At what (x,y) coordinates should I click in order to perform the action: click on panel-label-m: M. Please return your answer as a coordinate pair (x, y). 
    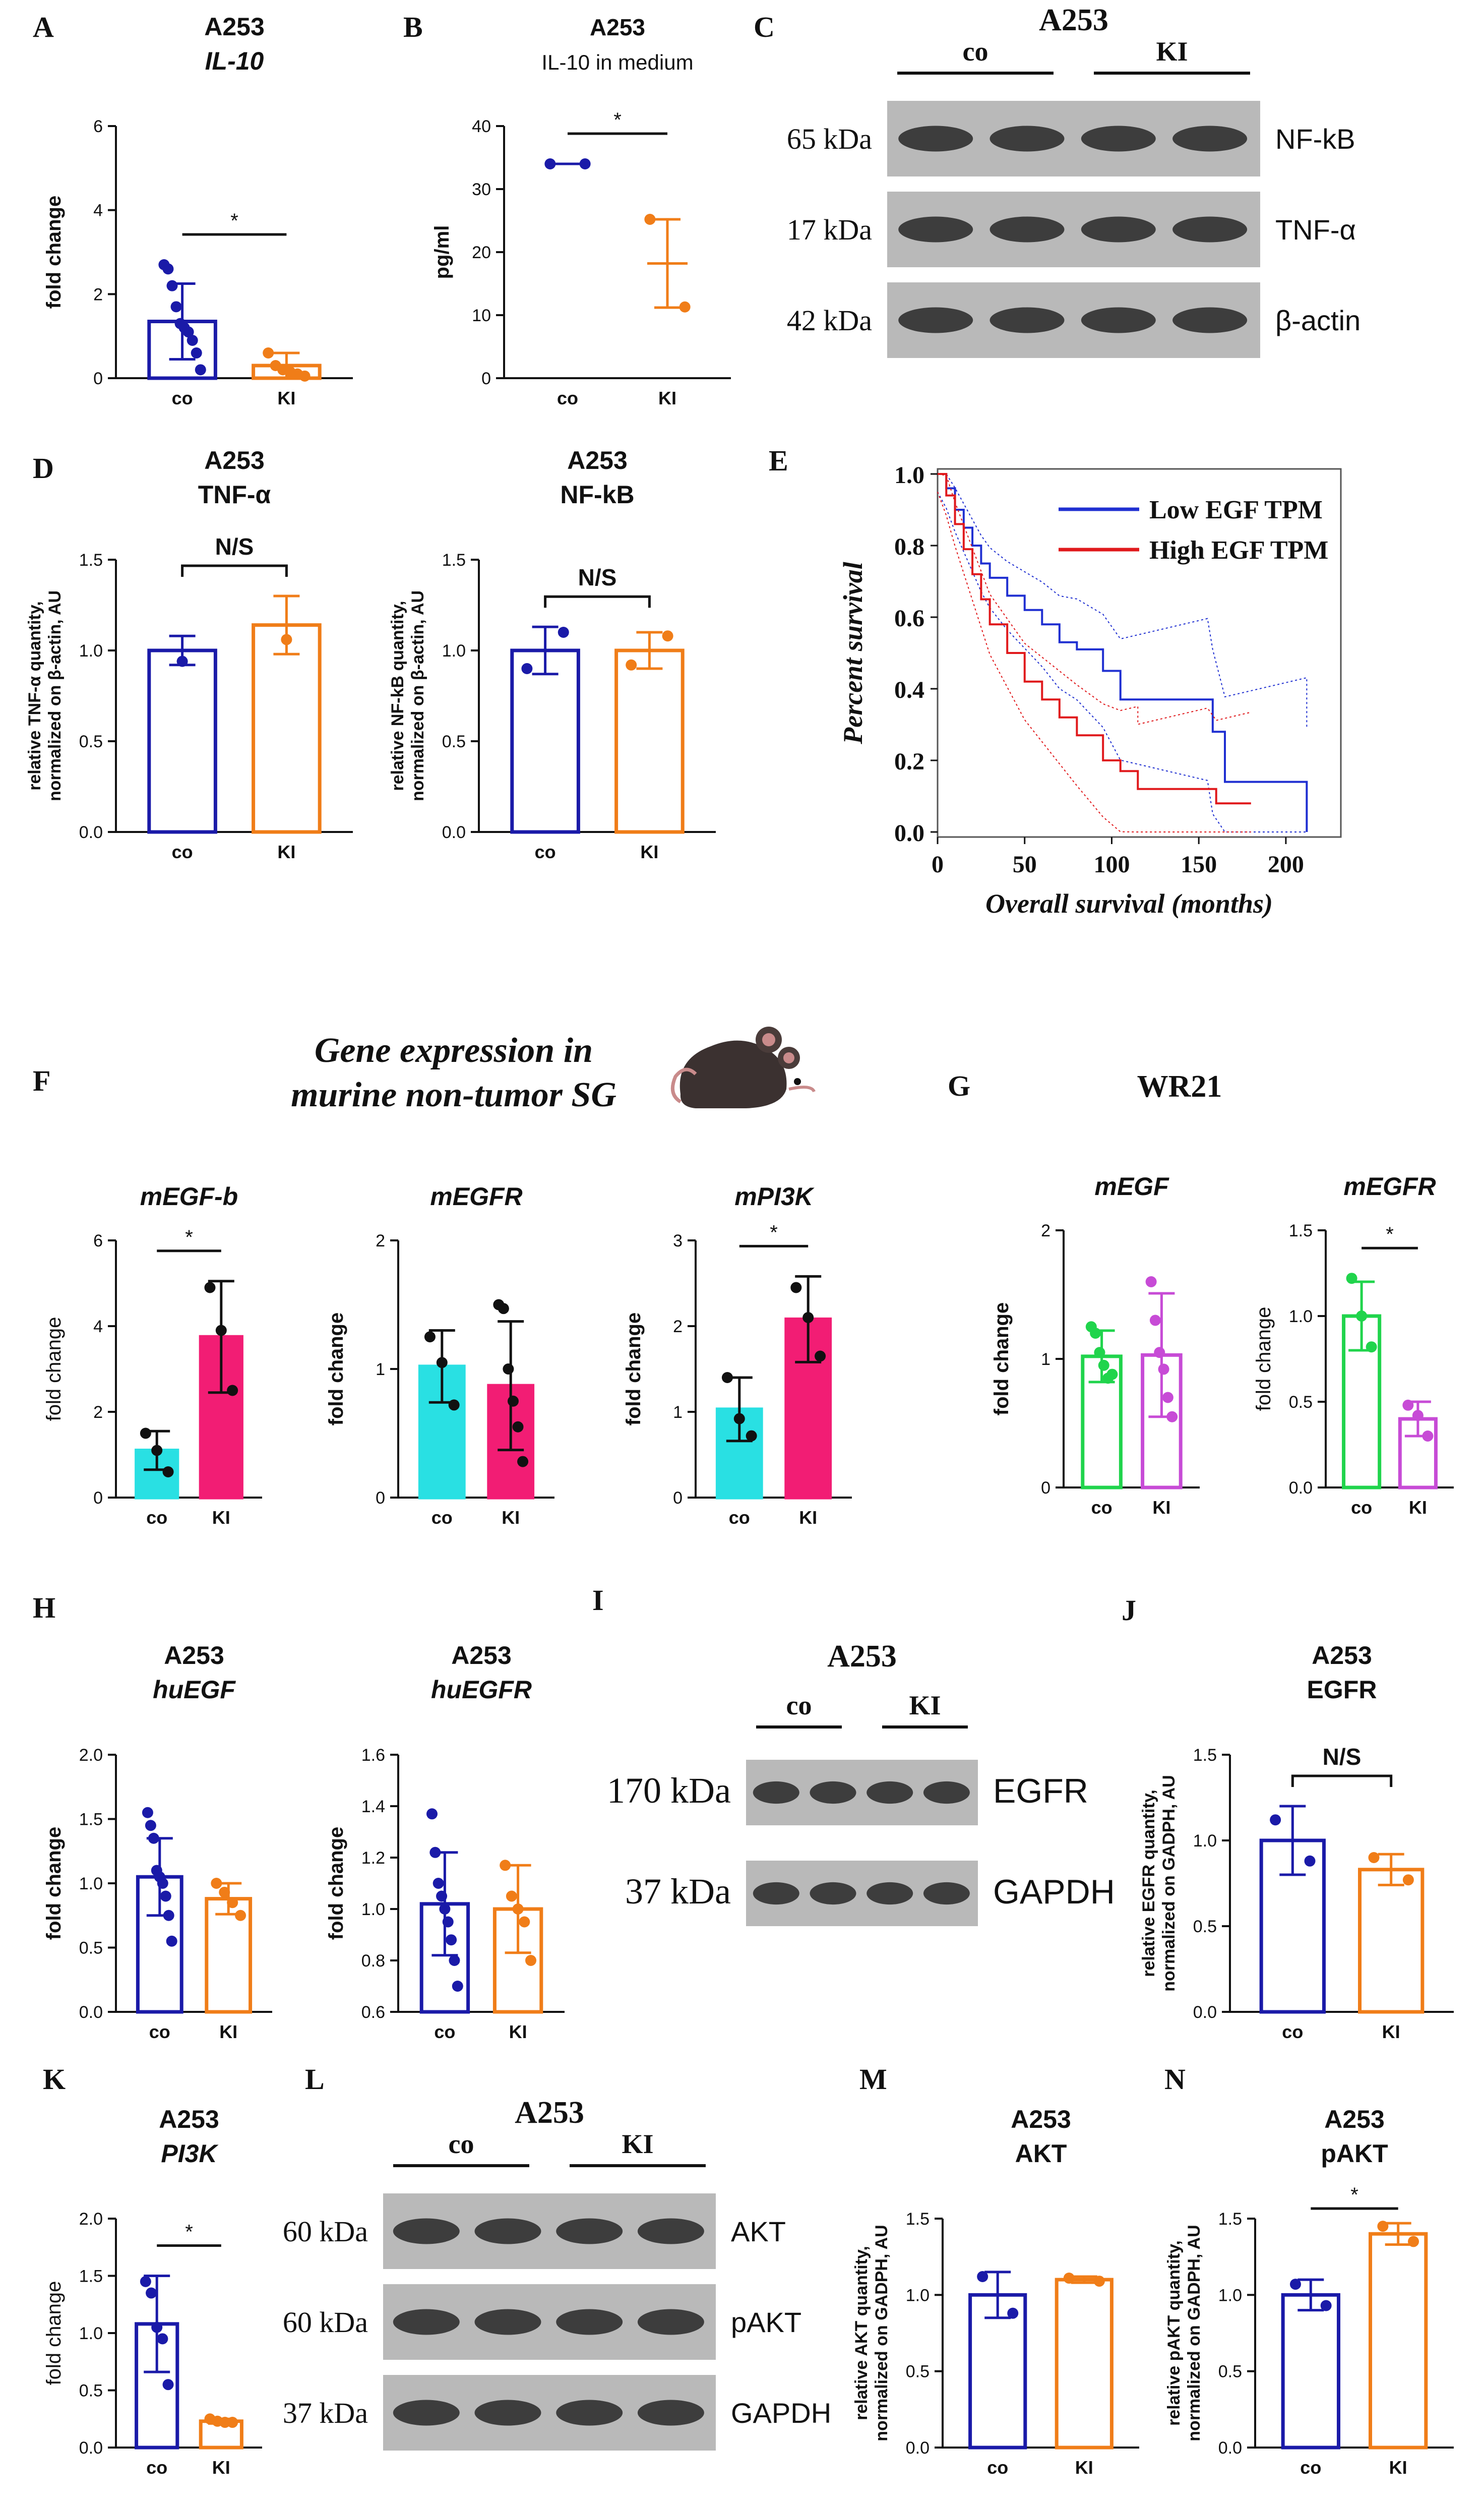
    Looking at the image, I should click on (873, 2080).